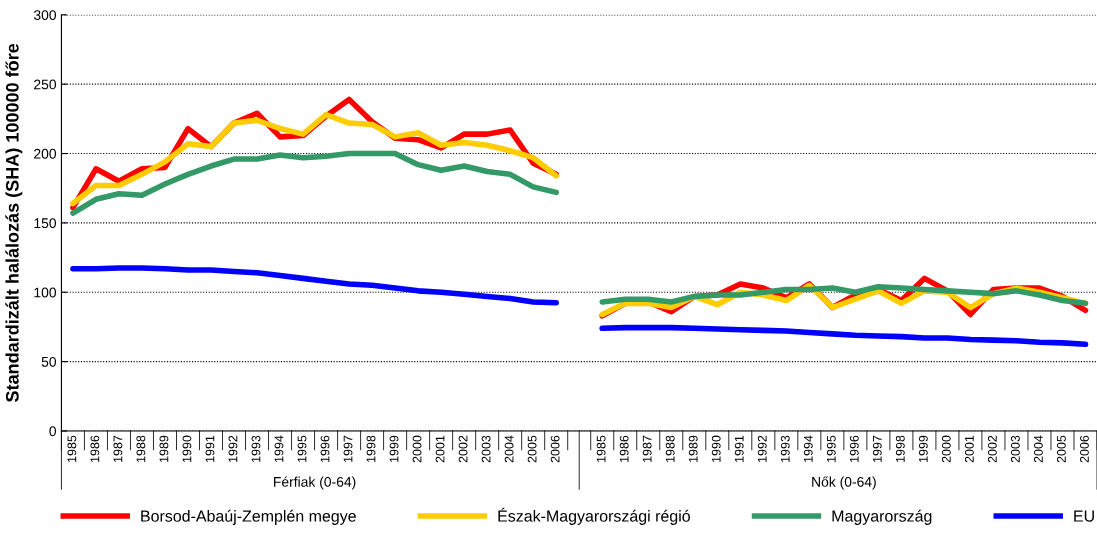 This screenshot has height=549, width=1097. Describe the element at coordinates (844, 483) in the screenshot. I see `text: Nők (0-64)` at that location.